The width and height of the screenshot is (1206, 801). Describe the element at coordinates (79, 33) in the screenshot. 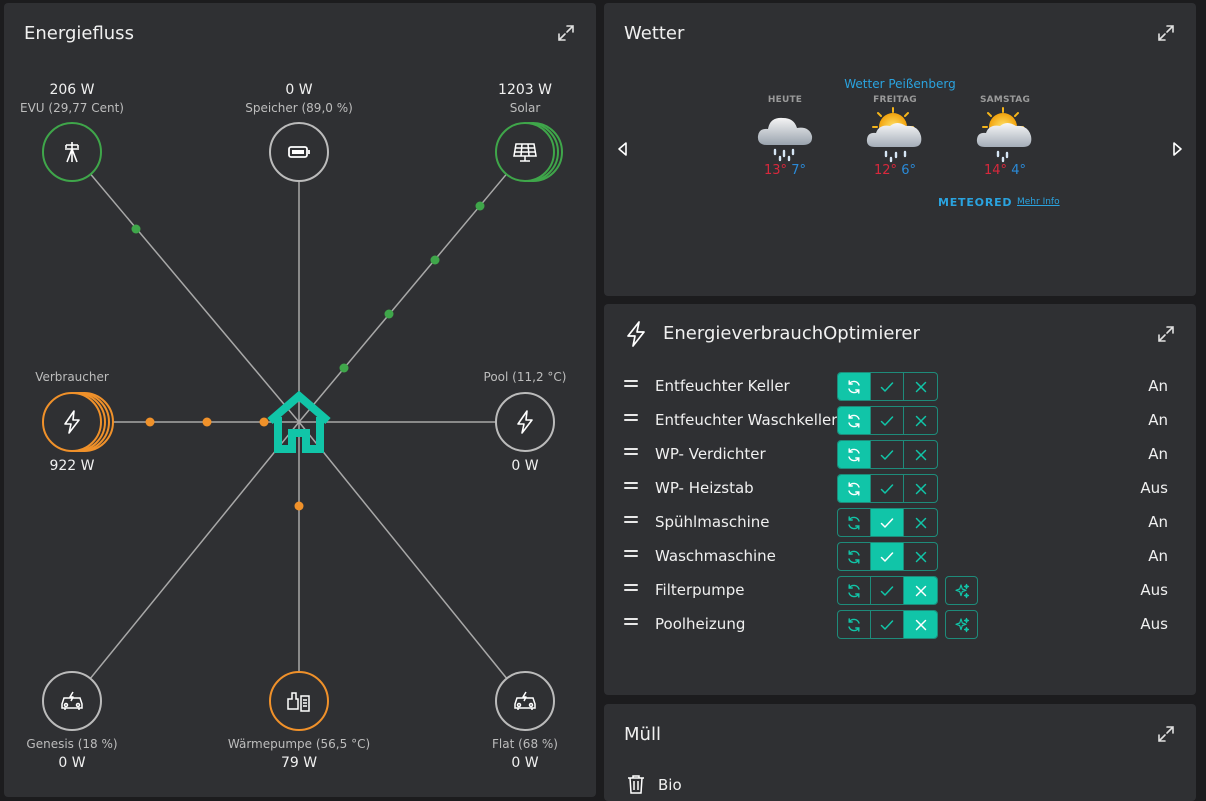

I see `energy-flow-title: Energiefluss` at that location.